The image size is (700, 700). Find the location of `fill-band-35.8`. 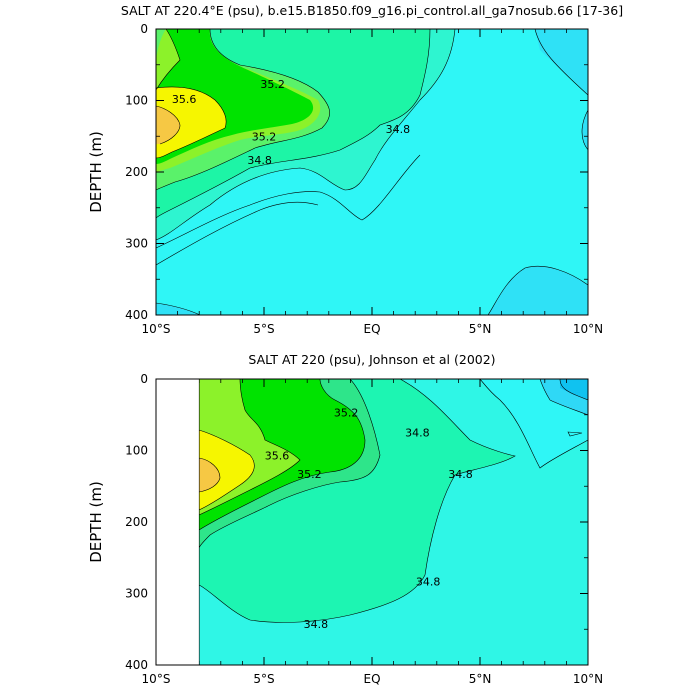

fill-band-35.8 is located at coordinates (191, 122).